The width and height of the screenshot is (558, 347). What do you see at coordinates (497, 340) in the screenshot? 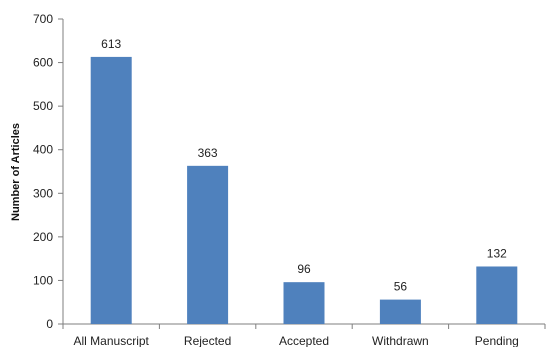
I see `x-category-label: Pending` at bounding box center [497, 340].